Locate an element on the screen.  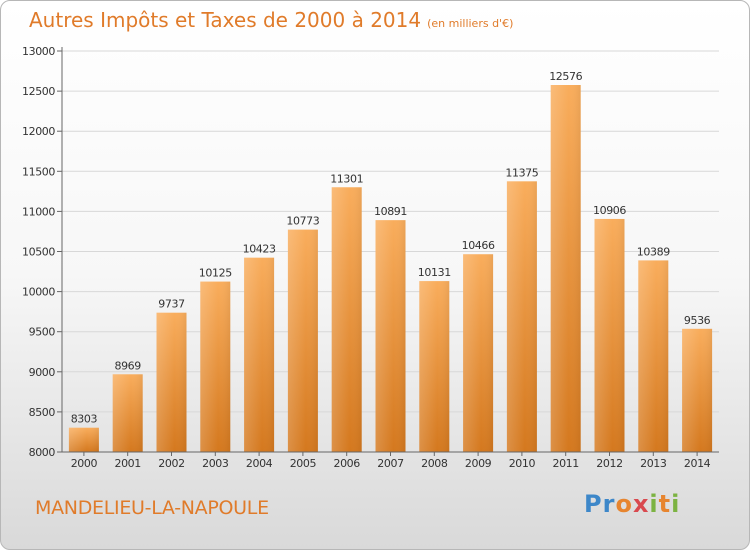
y-tick-label: 8000 is located at coordinates (42, 452).